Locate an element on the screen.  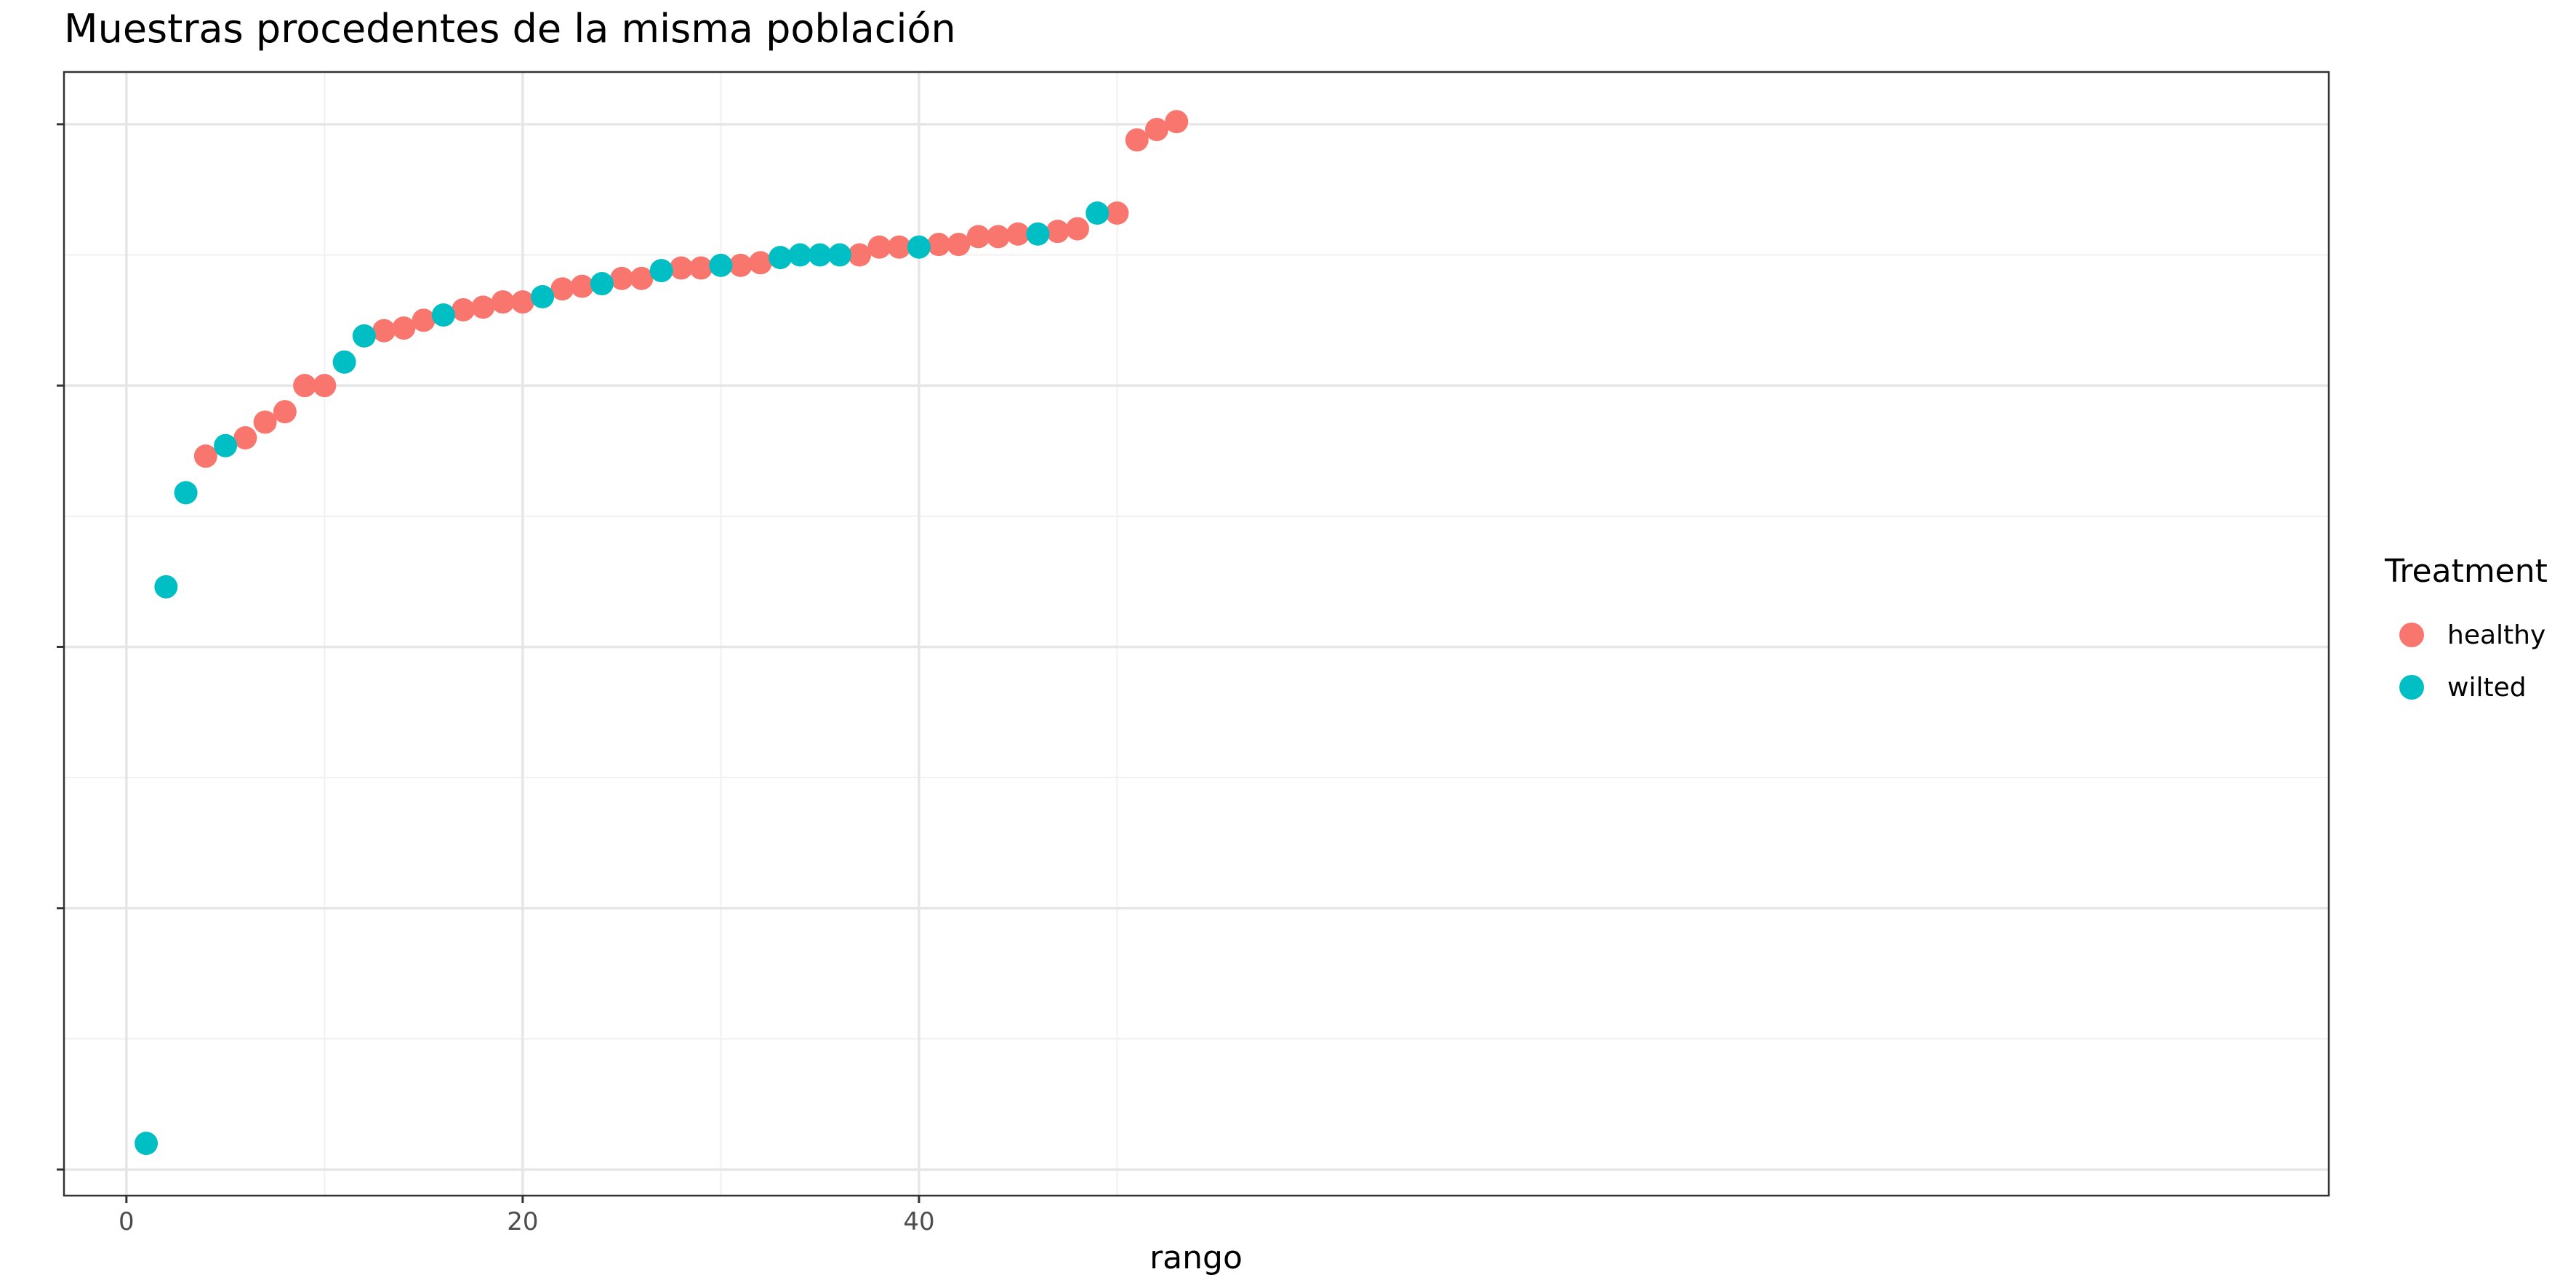
legend-item-healthy: healthy is located at coordinates (2466, 635).